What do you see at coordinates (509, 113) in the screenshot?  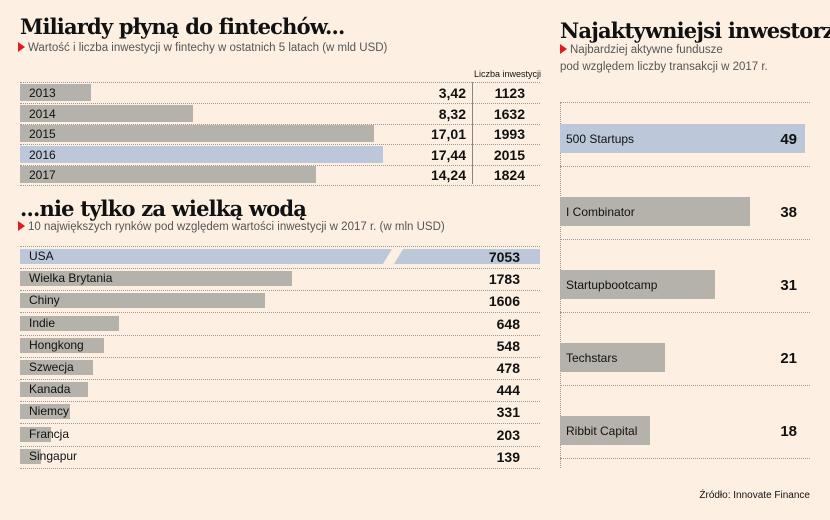 I see `count-label: 1632` at bounding box center [509, 113].